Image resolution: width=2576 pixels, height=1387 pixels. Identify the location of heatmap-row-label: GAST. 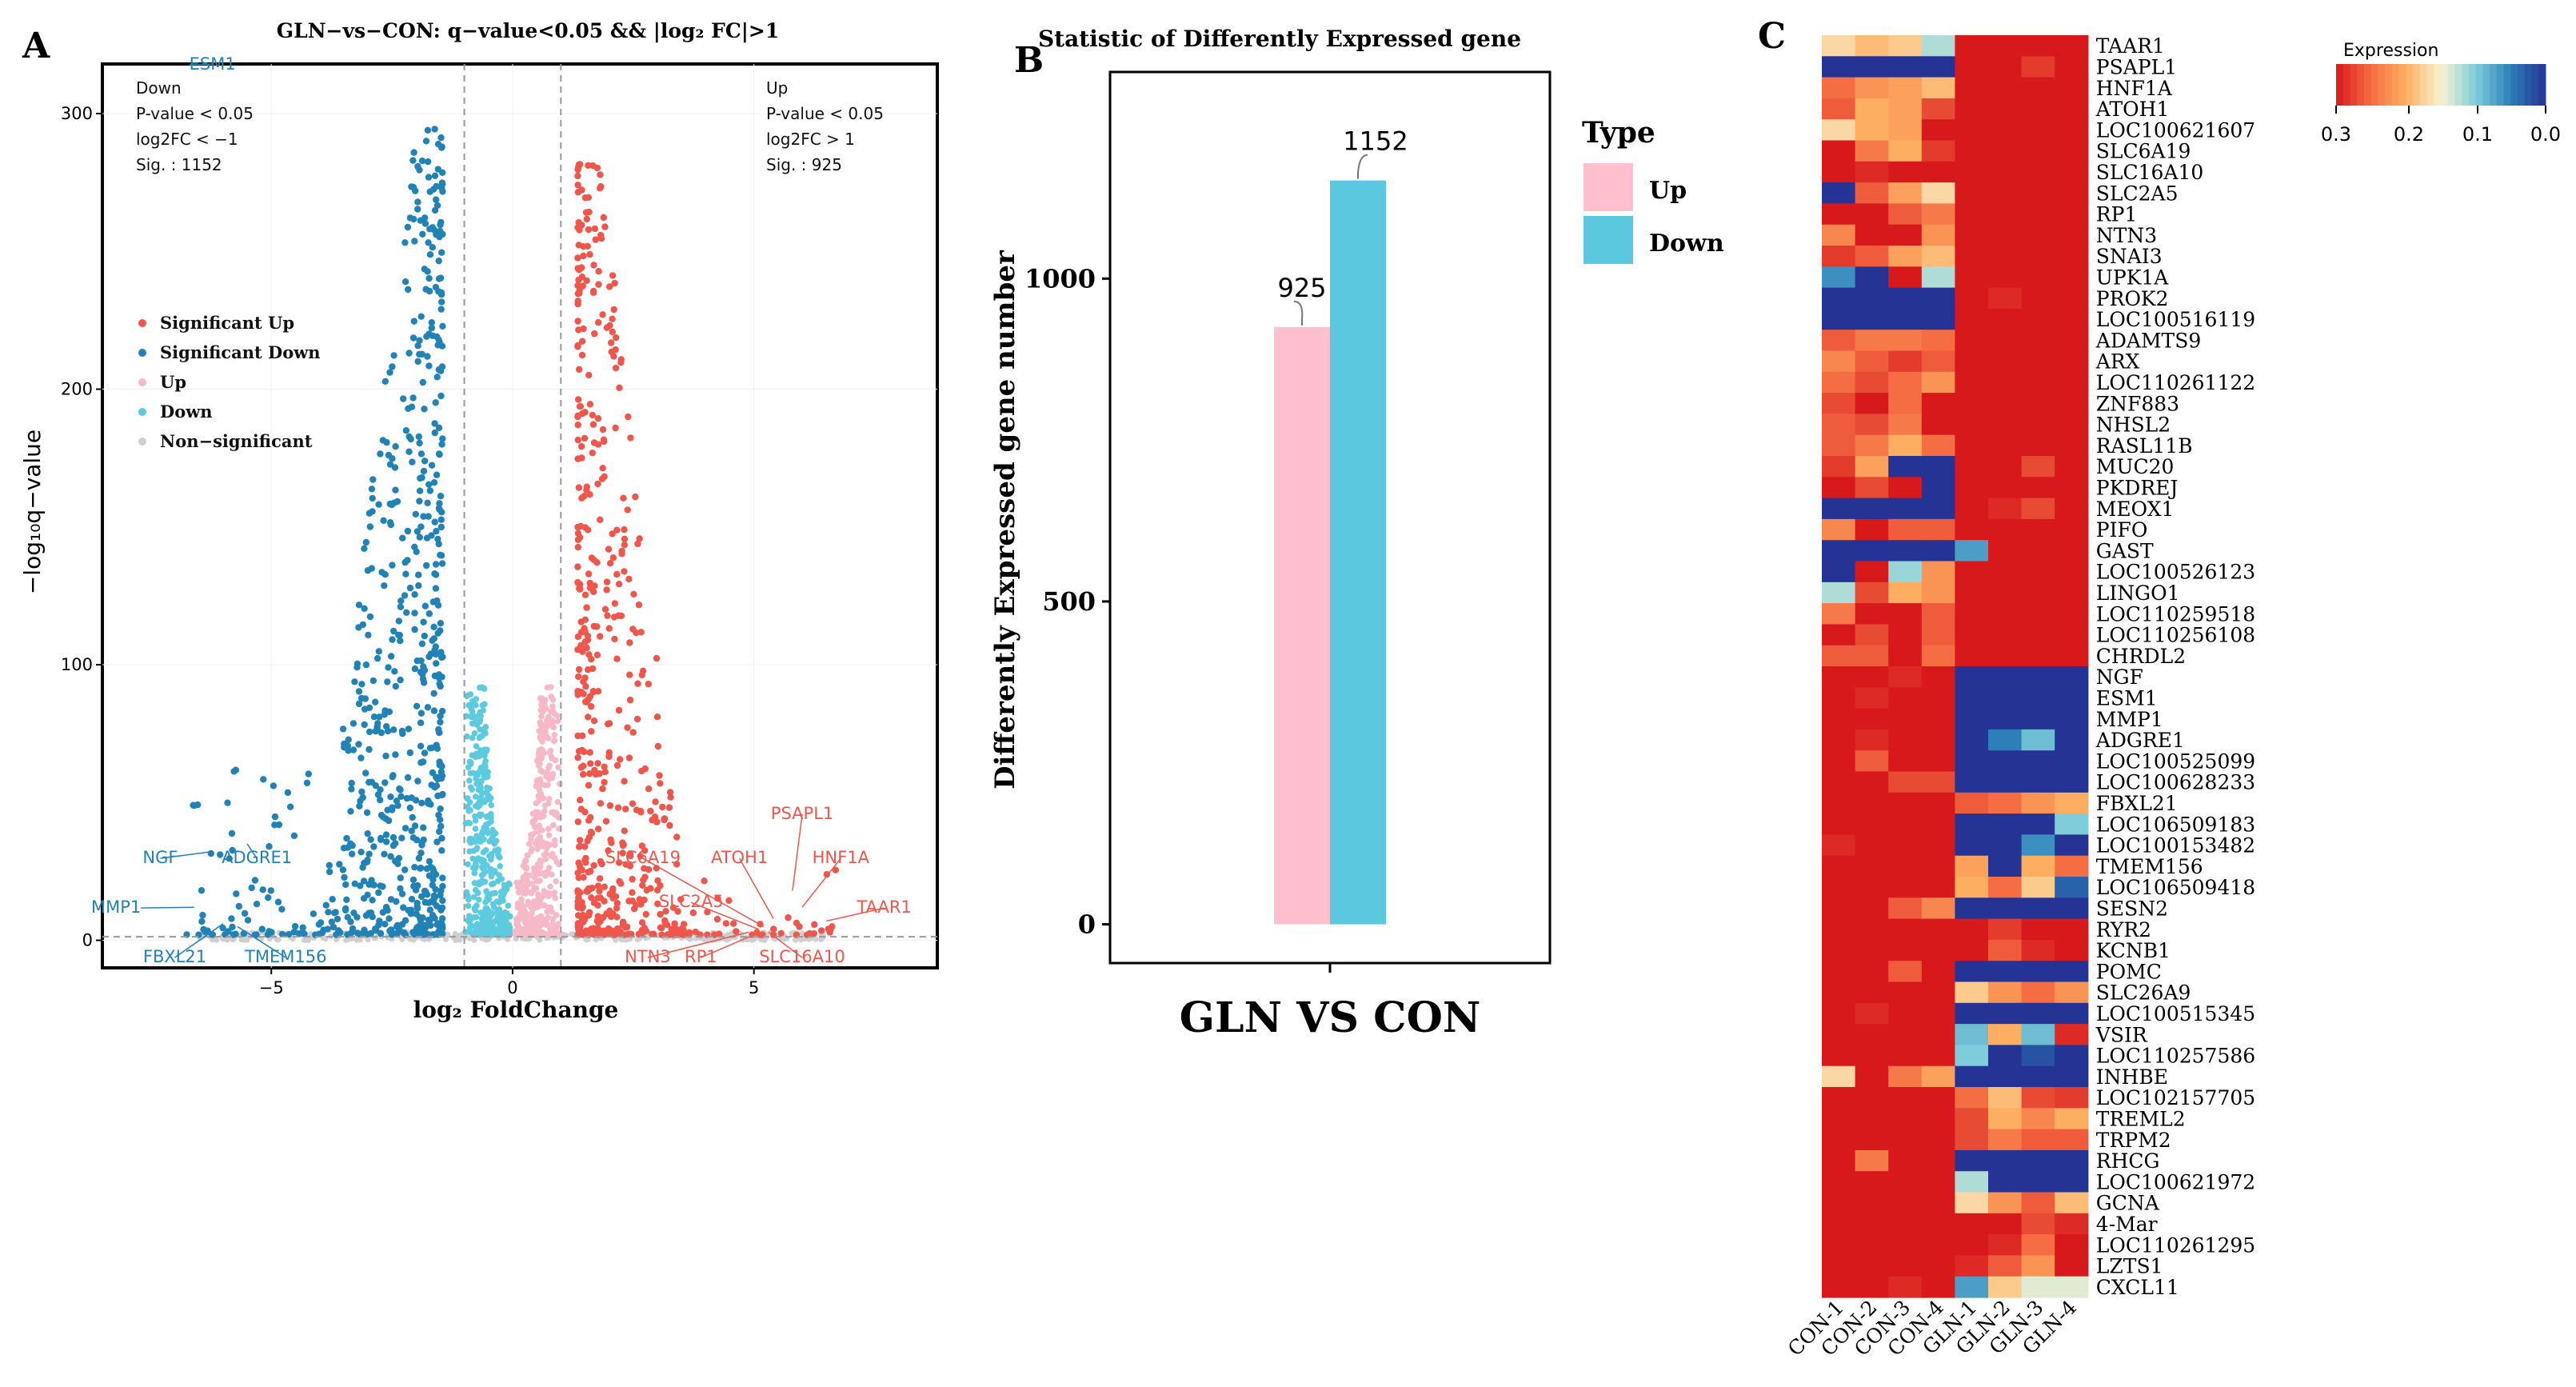
(2125, 550).